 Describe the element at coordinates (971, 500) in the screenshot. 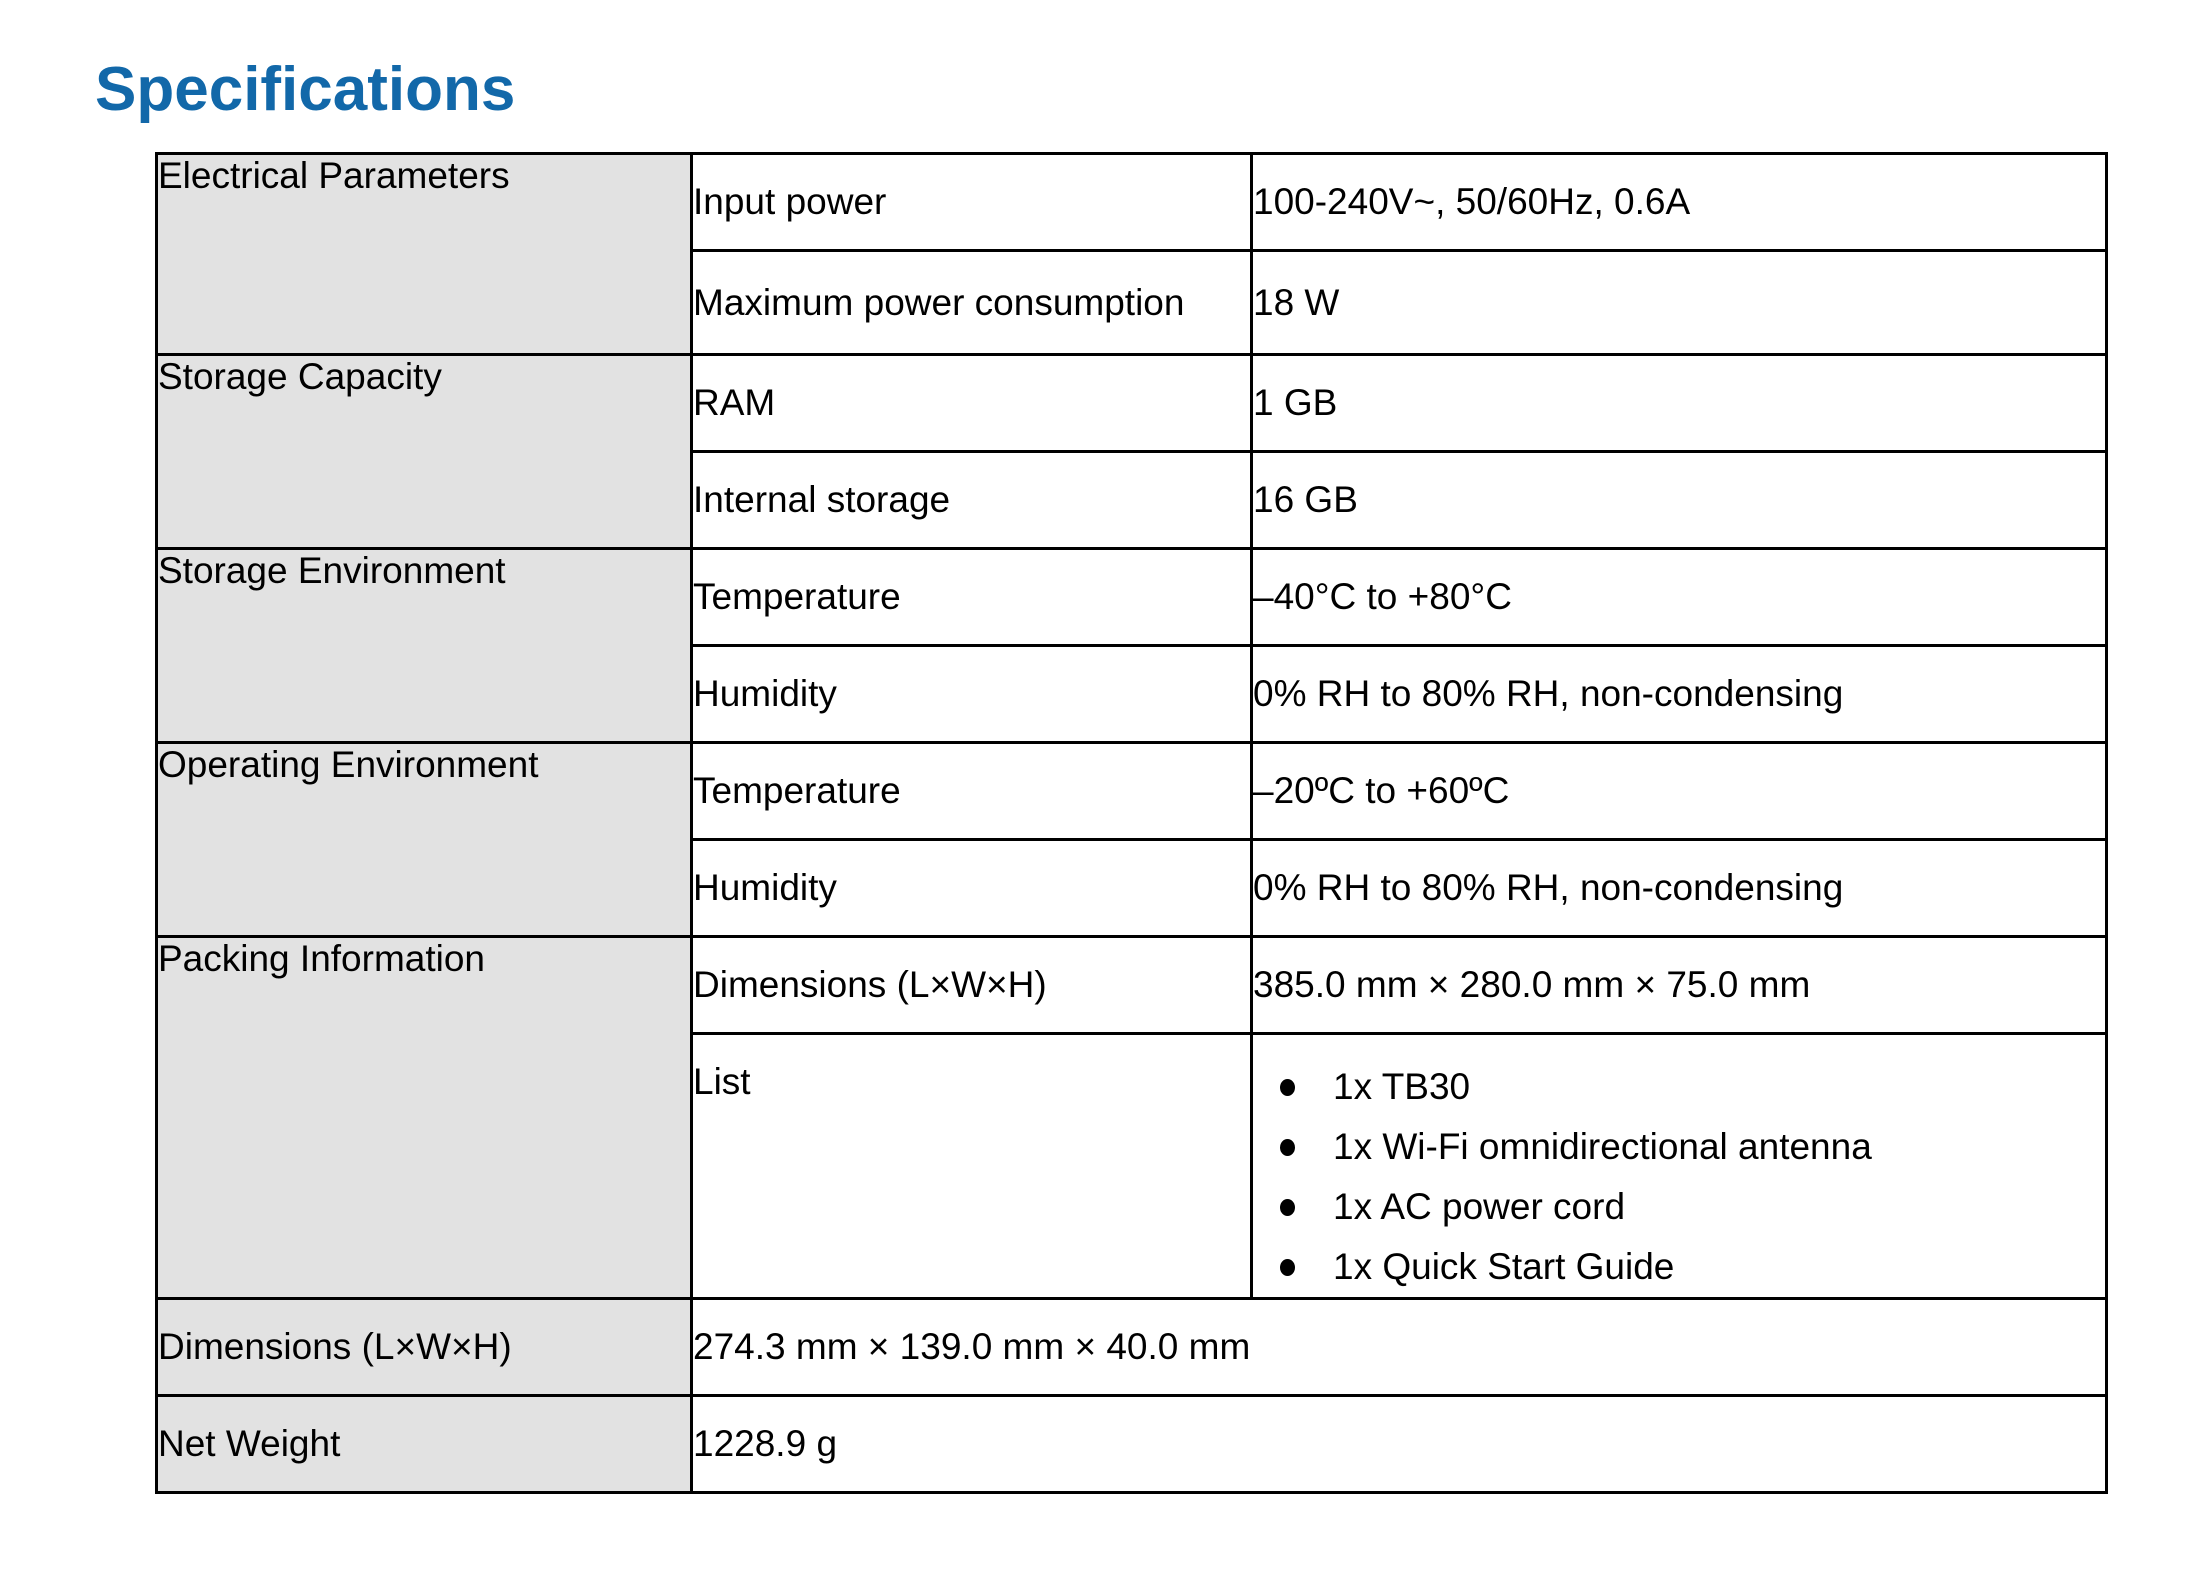

I see `parameter-cell: Internal storage` at that location.